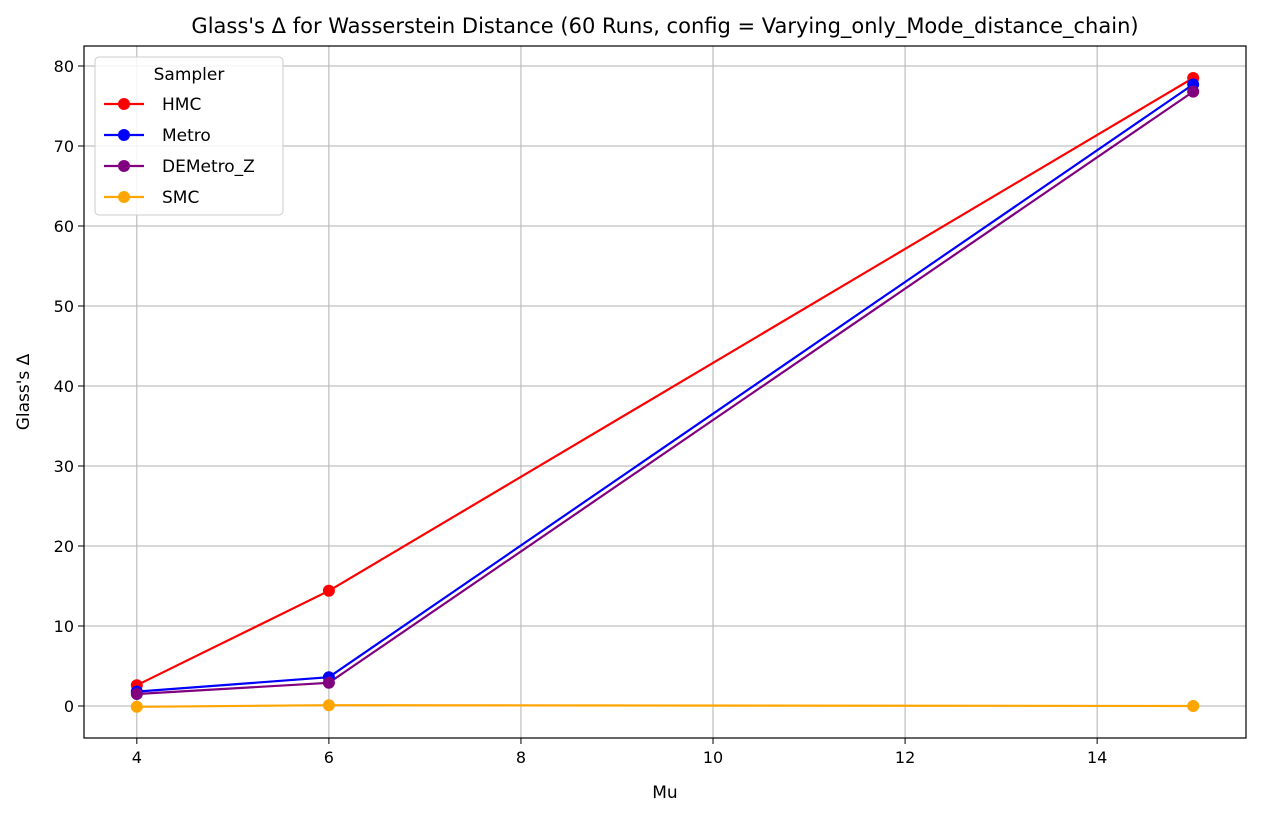  What do you see at coordinates (619, 752) in the screenshot?
I see `x-axis-ticks: 4 6 8 10 12 14` at bounding box center [619, 752].